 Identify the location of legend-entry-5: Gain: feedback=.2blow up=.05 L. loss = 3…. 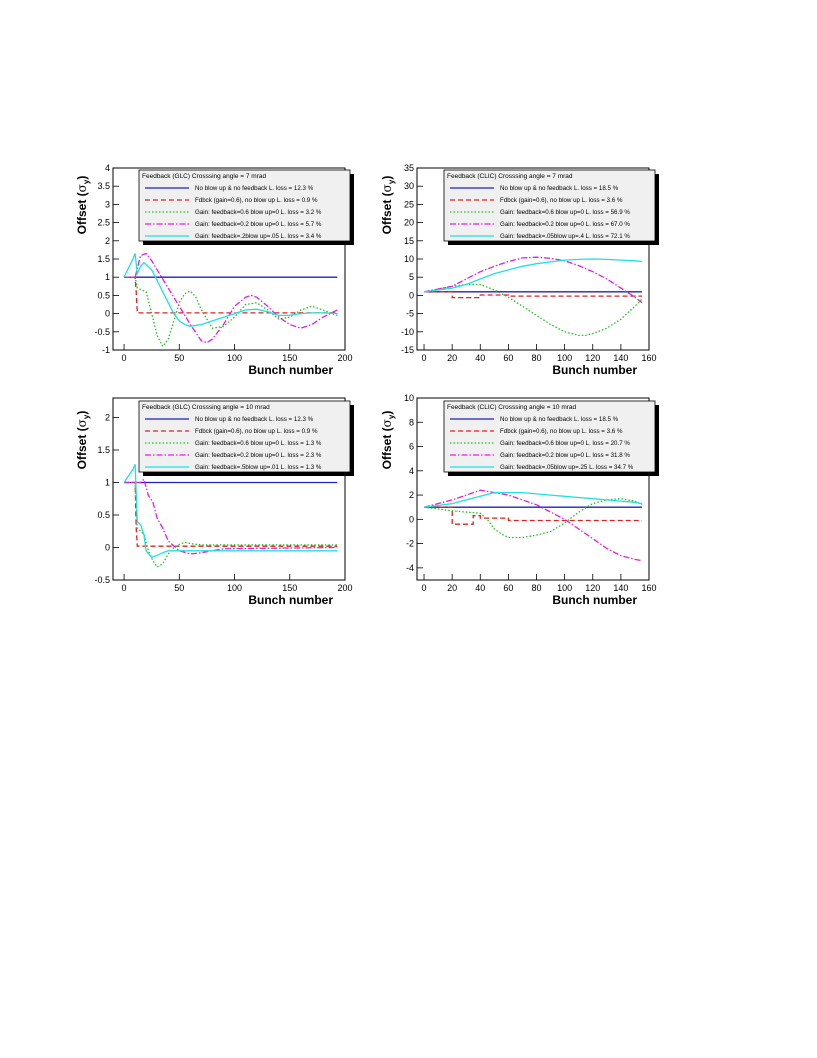
(258, 236).